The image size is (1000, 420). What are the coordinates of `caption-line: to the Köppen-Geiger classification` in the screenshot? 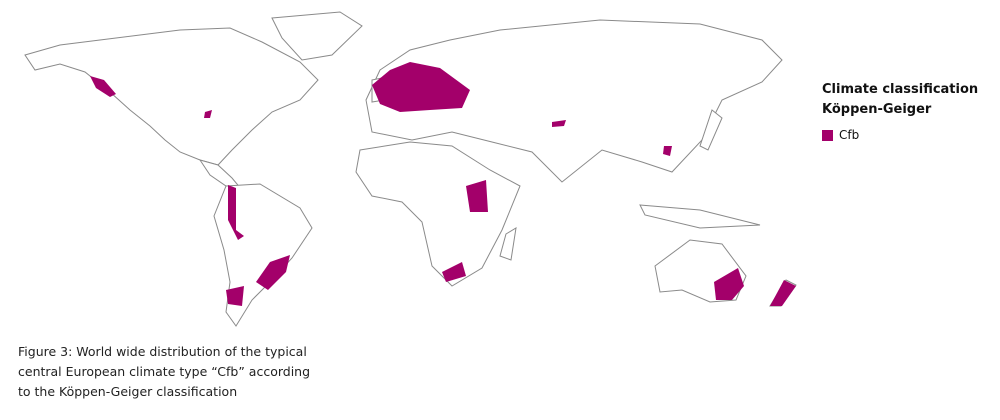 It's located at (128, 391).